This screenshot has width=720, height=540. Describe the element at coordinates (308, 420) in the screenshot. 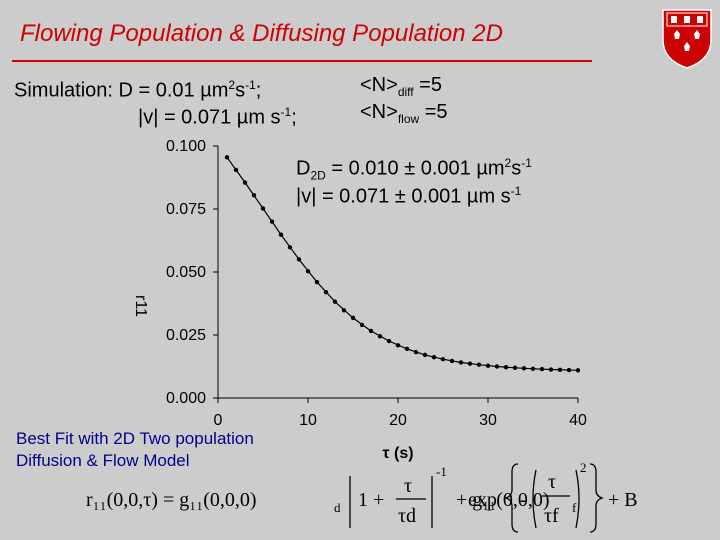

I see `x-tick-label: 10` at that location.